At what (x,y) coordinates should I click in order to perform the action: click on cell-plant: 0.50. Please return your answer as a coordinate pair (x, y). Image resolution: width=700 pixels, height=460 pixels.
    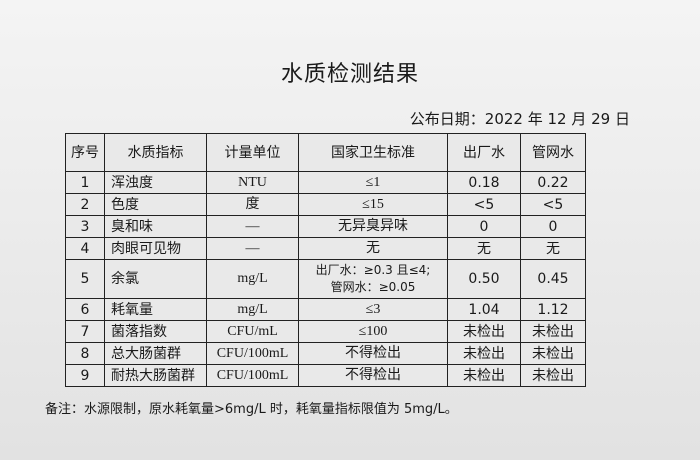
    Looking at the image, I should click on (484, 279).